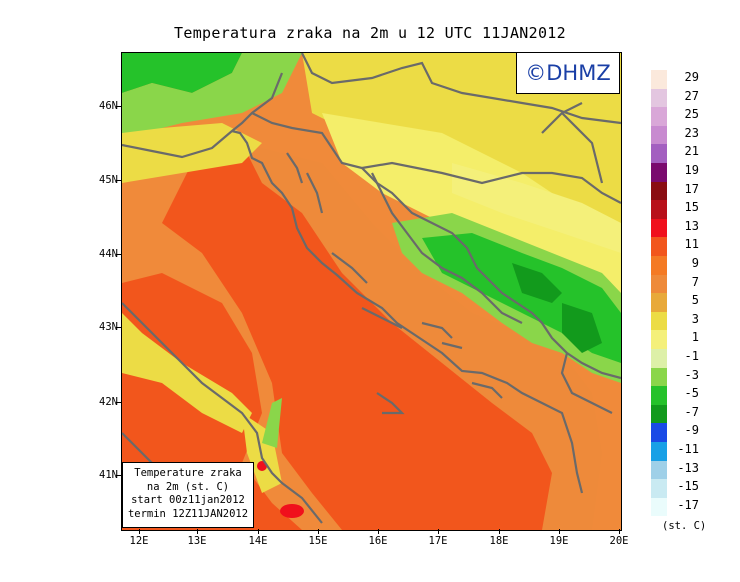  What do you see at coordinates (691, 132) in the screenshot?
I see `legend-label: 23` at bounding box center [691, 132].